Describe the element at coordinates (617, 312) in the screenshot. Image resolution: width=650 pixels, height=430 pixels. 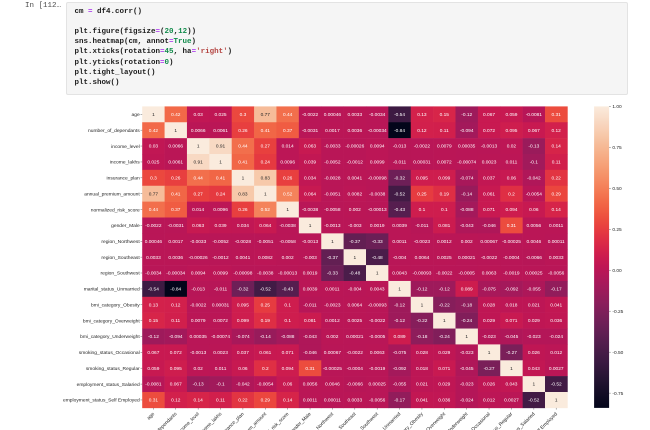
I see `svg-text: -0.25` at that location.